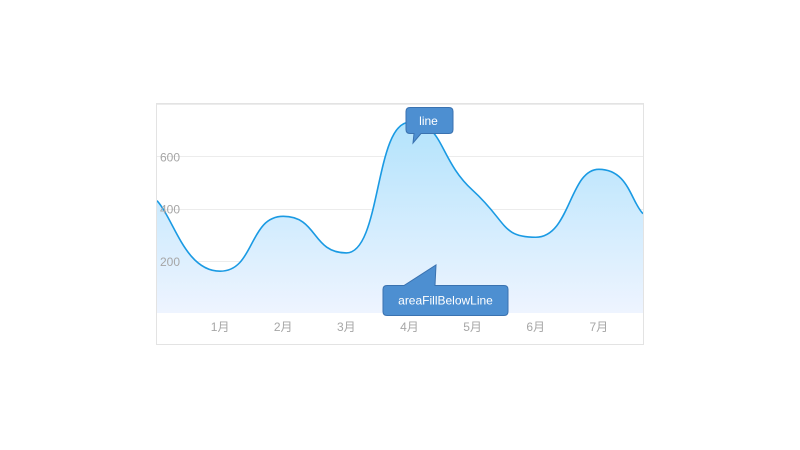 This screenshot has height=450, width=800. I want to click on x-tick-label: 6月, so click(535, 327).